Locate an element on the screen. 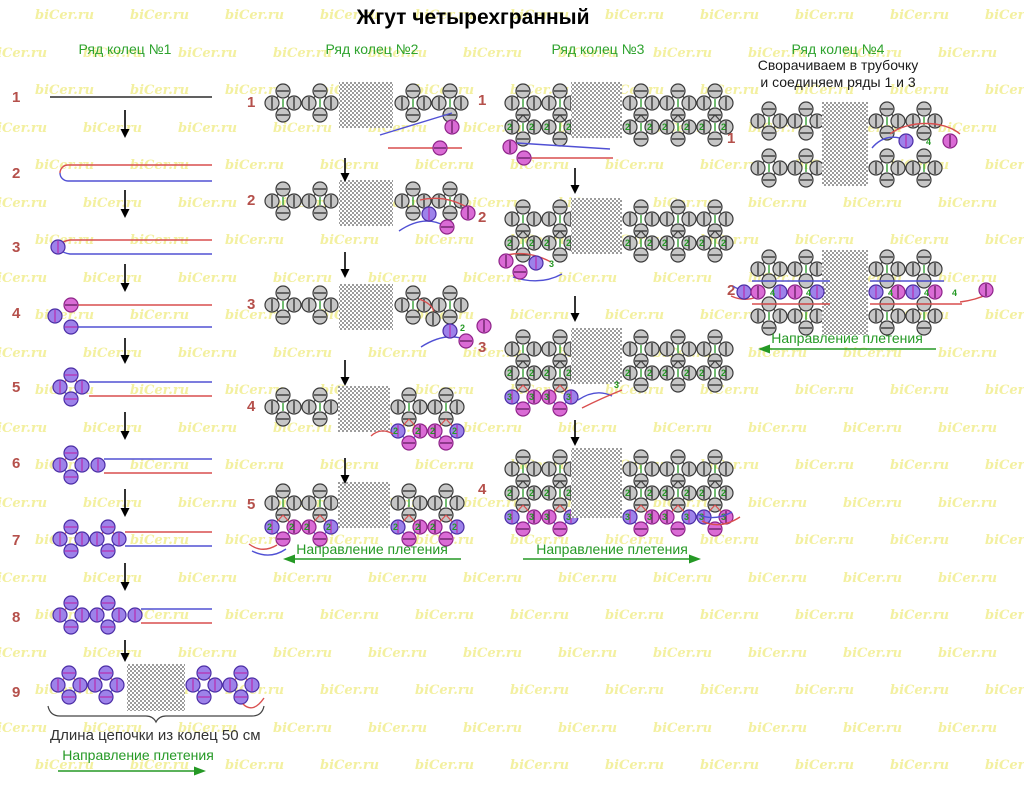  direction-arrow-icon is located at coordinates (372, 559).